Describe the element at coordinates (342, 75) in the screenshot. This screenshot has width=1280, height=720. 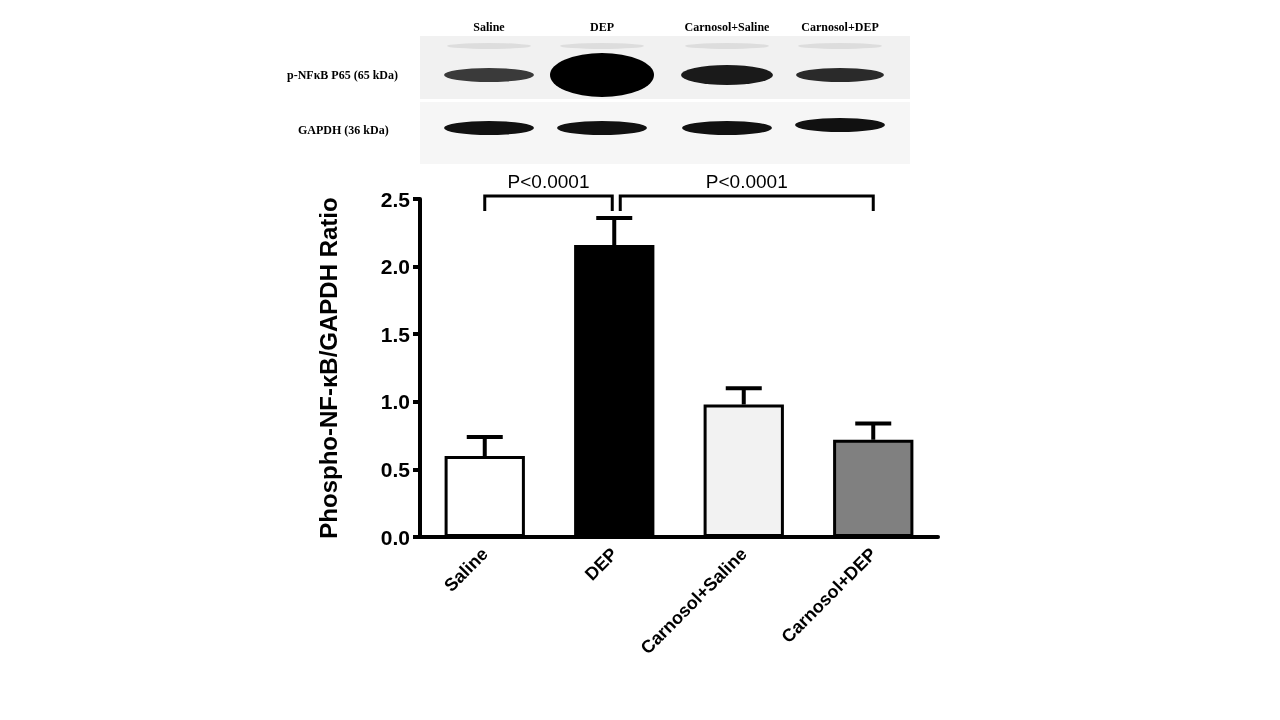
I see `text: p-NFκB P65 (65 kDa)` at that location.